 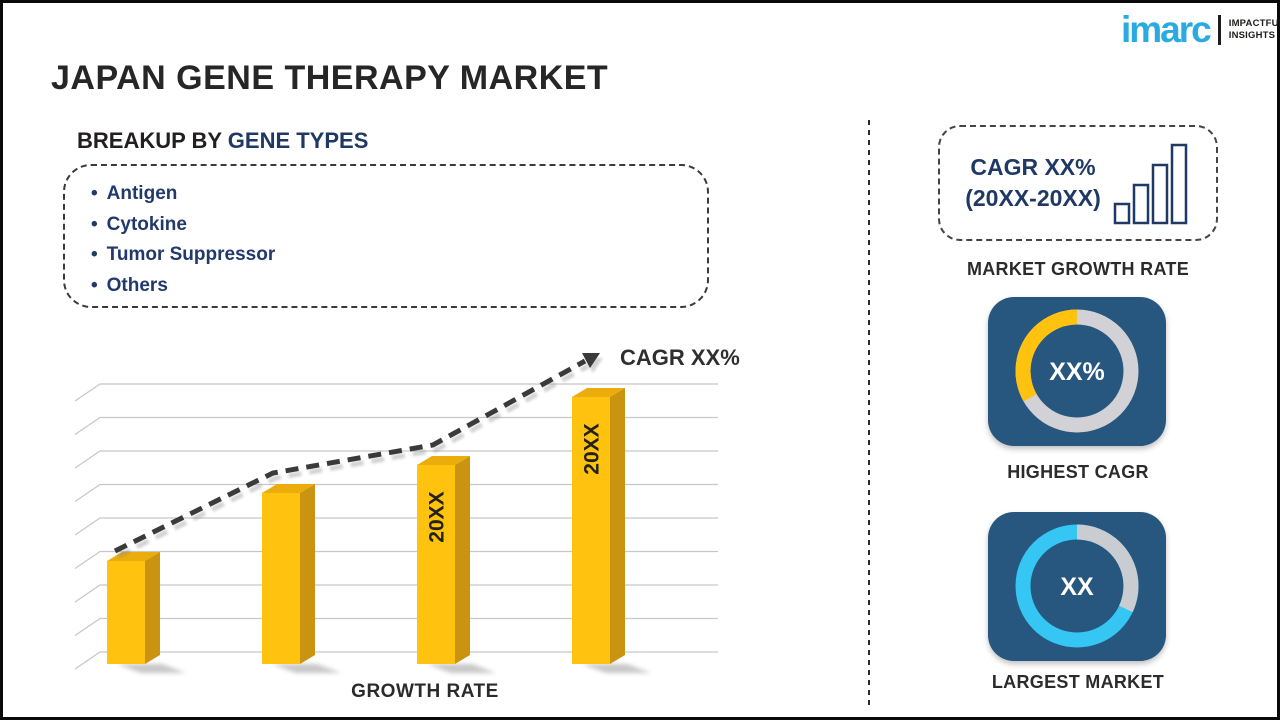 I want to click on highest-cagr-value: XX%, so click(x=1077, y=372).